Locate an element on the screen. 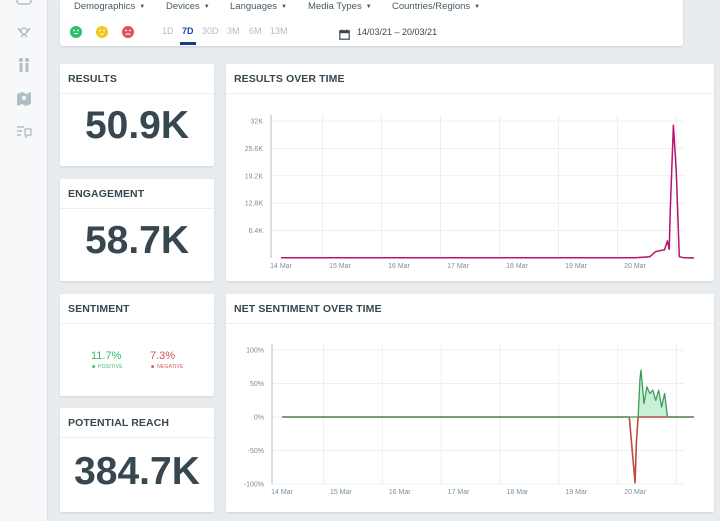 This screenshot has height=521, width=720. range-7d: 7D is located at coordinates (188, 31).